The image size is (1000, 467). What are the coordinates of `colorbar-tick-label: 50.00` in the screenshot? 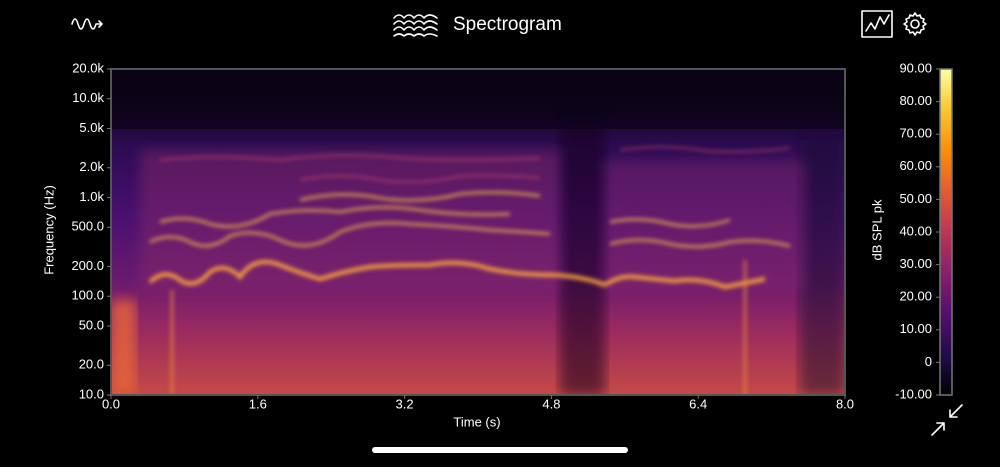 It's located at (915, 198).